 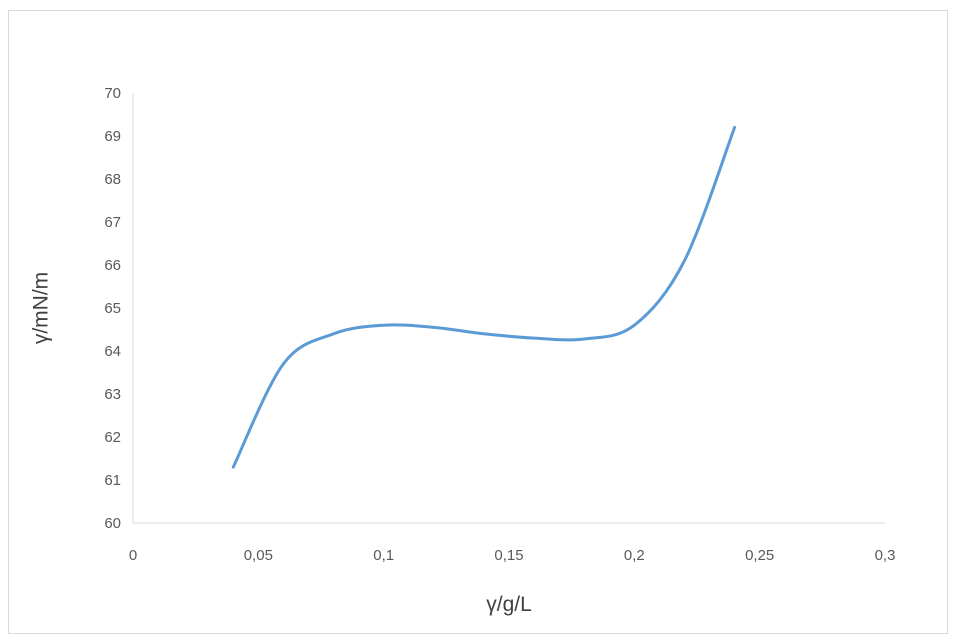 I want to click on y-tick-label: 61, so click(x=112, y=480).